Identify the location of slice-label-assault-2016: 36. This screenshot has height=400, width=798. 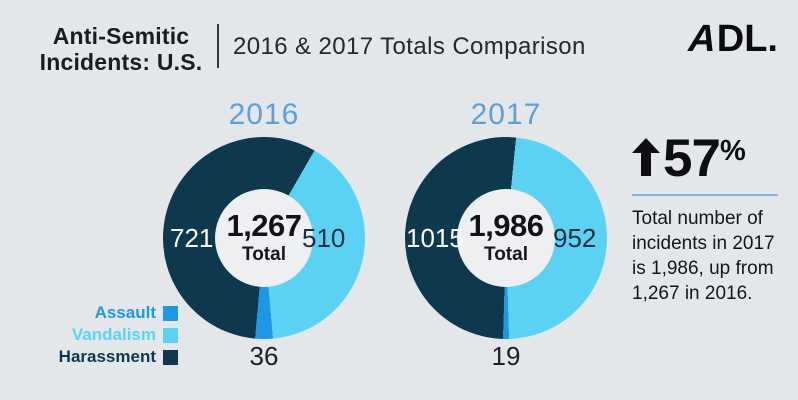
(264, 356).